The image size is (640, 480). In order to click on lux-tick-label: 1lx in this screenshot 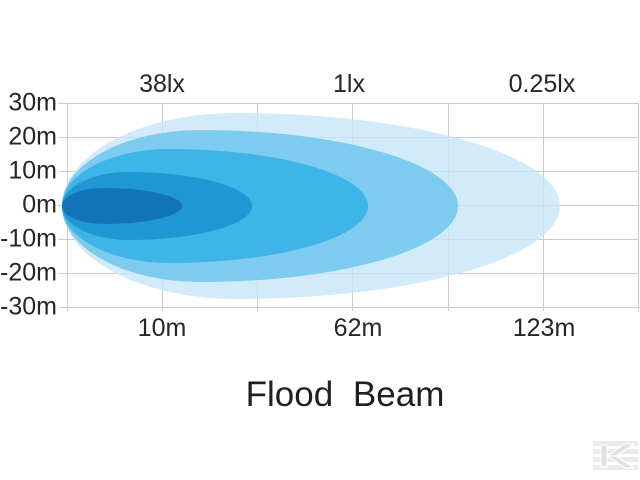, I will do `click(349, 84)`.